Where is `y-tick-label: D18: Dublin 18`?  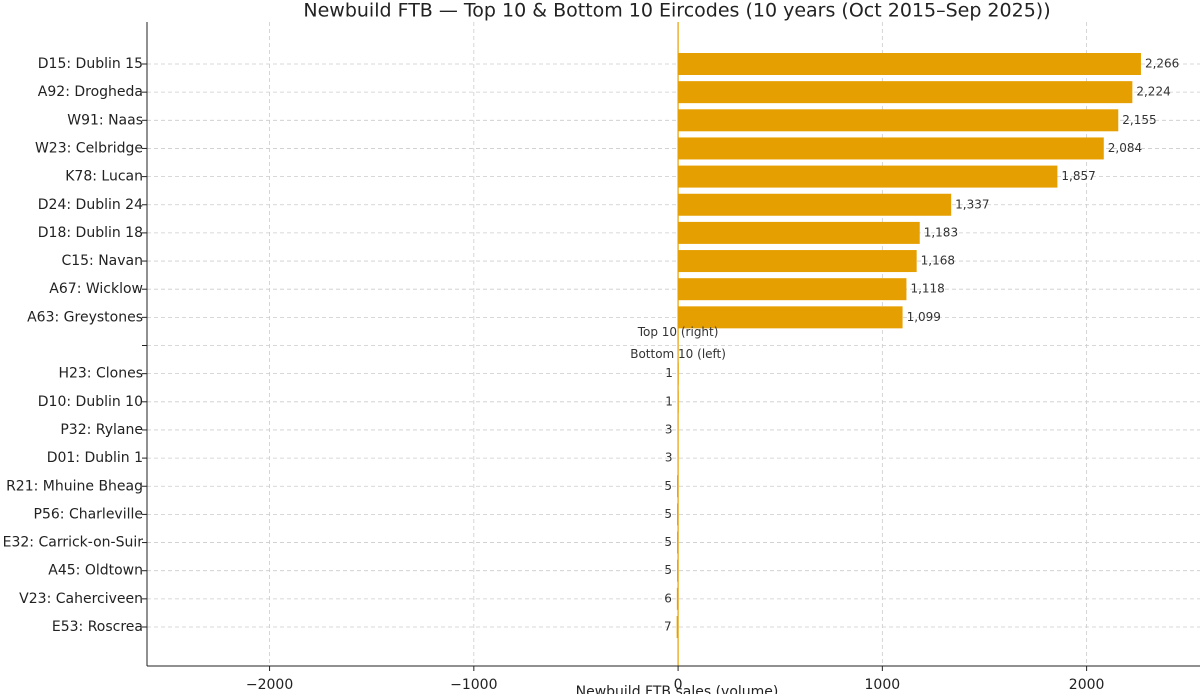
y-tick-label: D18: Dublin 18 is located at coordinates (90, 233).